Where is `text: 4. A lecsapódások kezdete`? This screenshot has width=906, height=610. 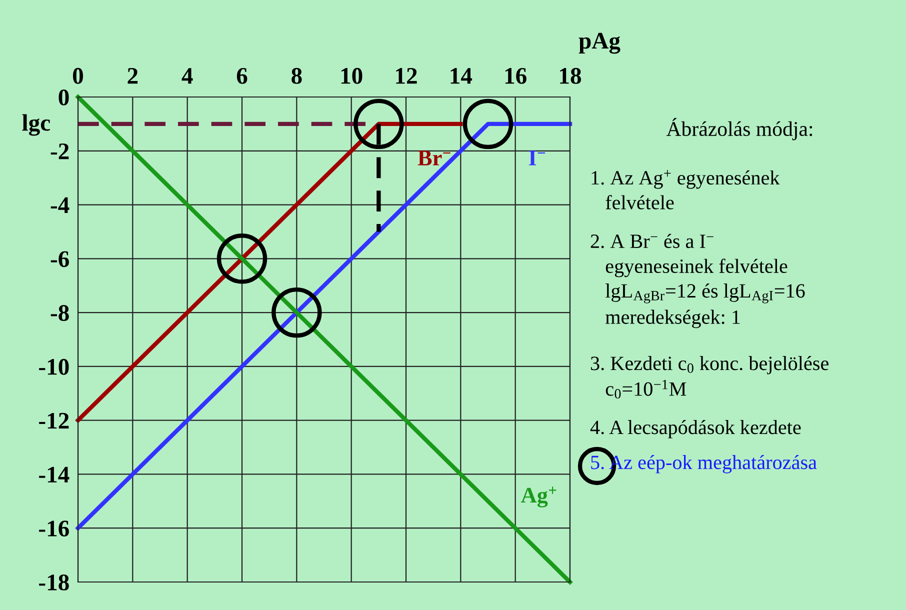
text: 4. A lecsapódások kezdete is located at coordinates (695, 429).